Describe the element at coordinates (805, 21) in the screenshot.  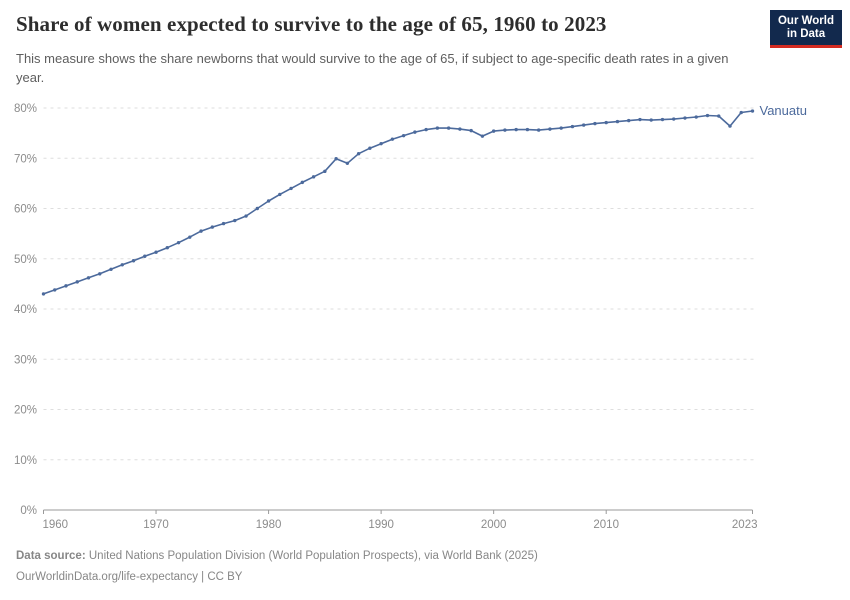
I see `owid-logo-line1: Our World` at that location.